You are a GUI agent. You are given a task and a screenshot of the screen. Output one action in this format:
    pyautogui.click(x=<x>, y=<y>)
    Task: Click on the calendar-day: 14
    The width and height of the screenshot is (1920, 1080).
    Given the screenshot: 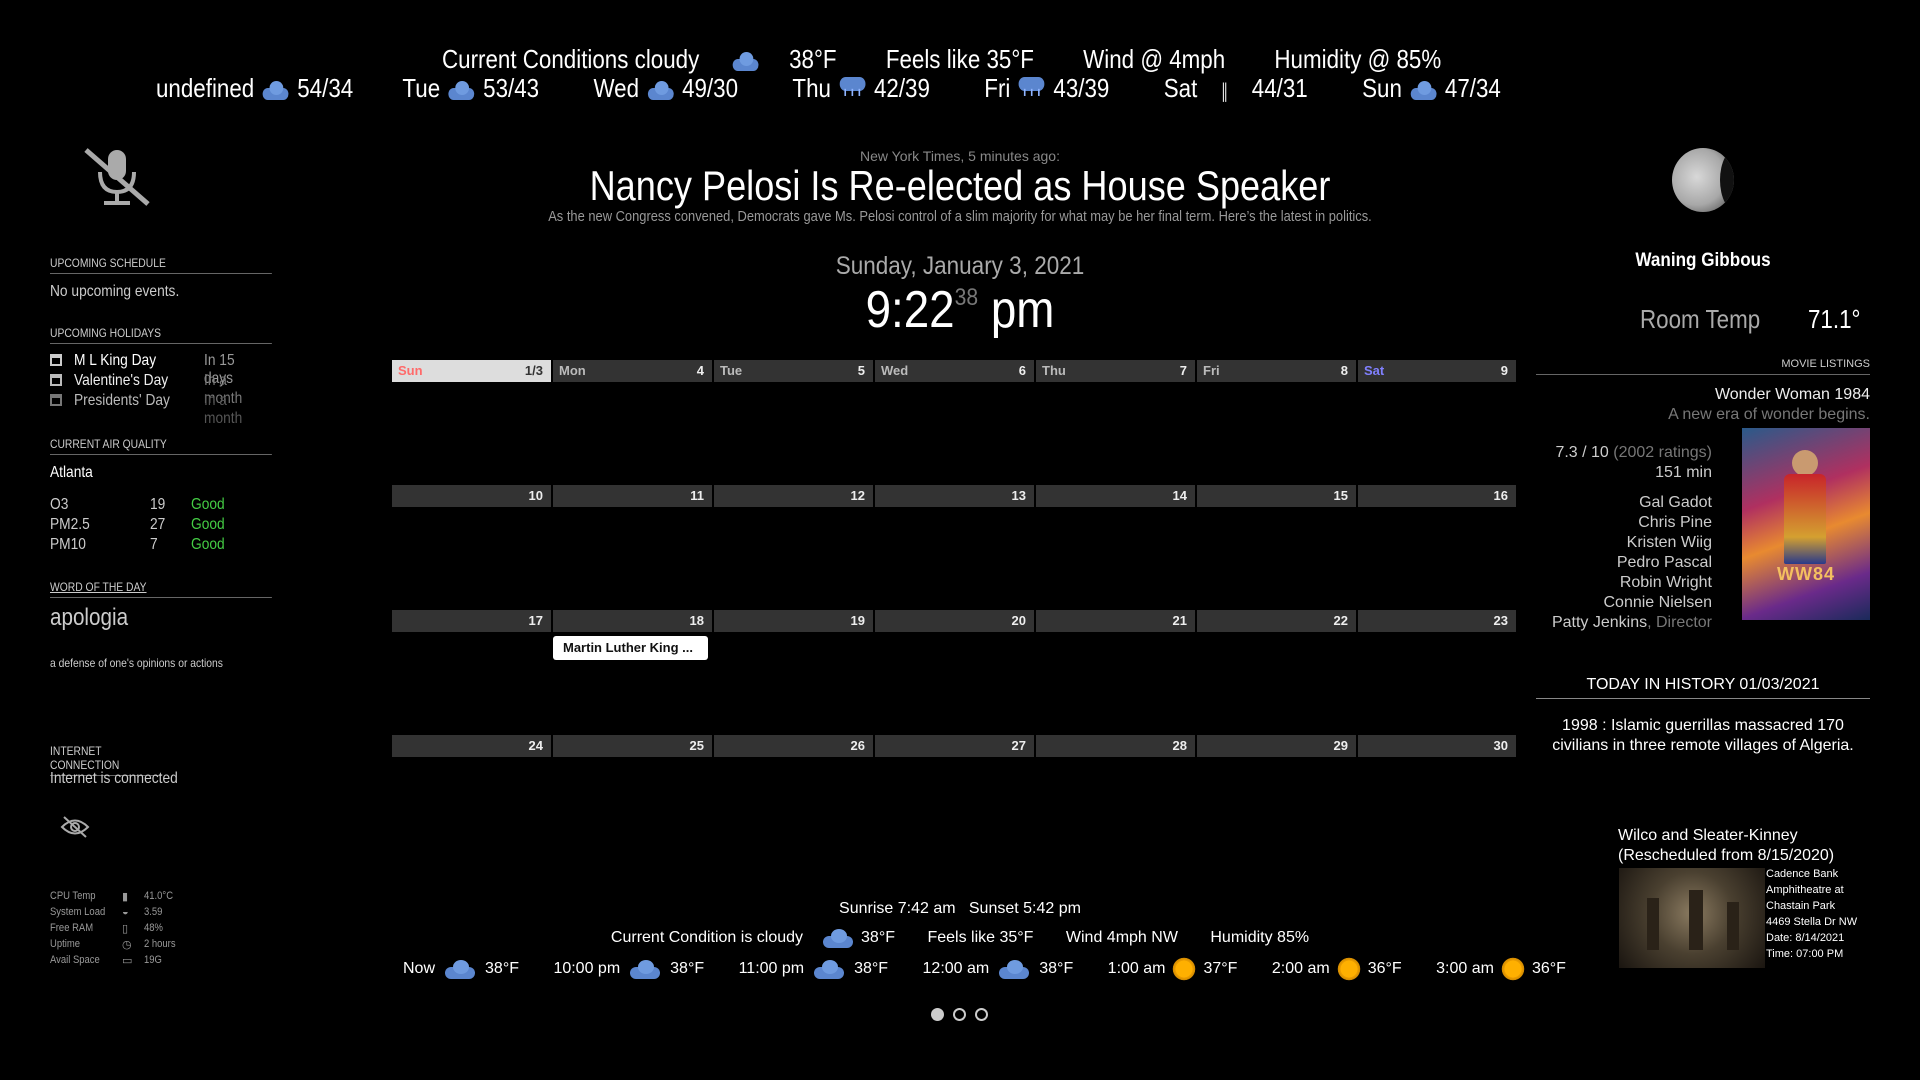 What is the action you would take?
    pyautogui.click(x=1115, y=496)
    